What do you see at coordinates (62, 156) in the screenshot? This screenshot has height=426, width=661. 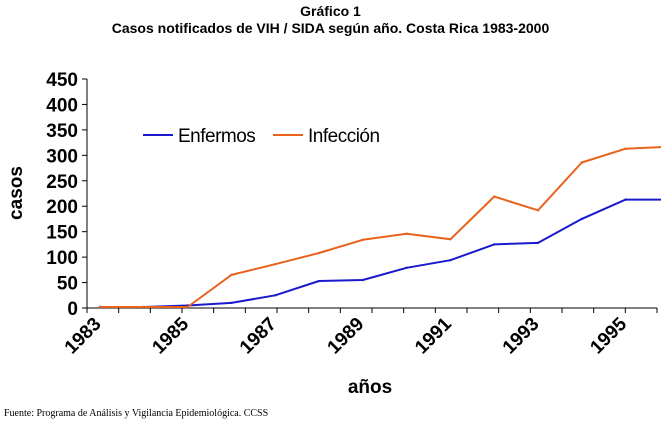 I see `y-tick-label: 300` at bounding box center [62, 156].